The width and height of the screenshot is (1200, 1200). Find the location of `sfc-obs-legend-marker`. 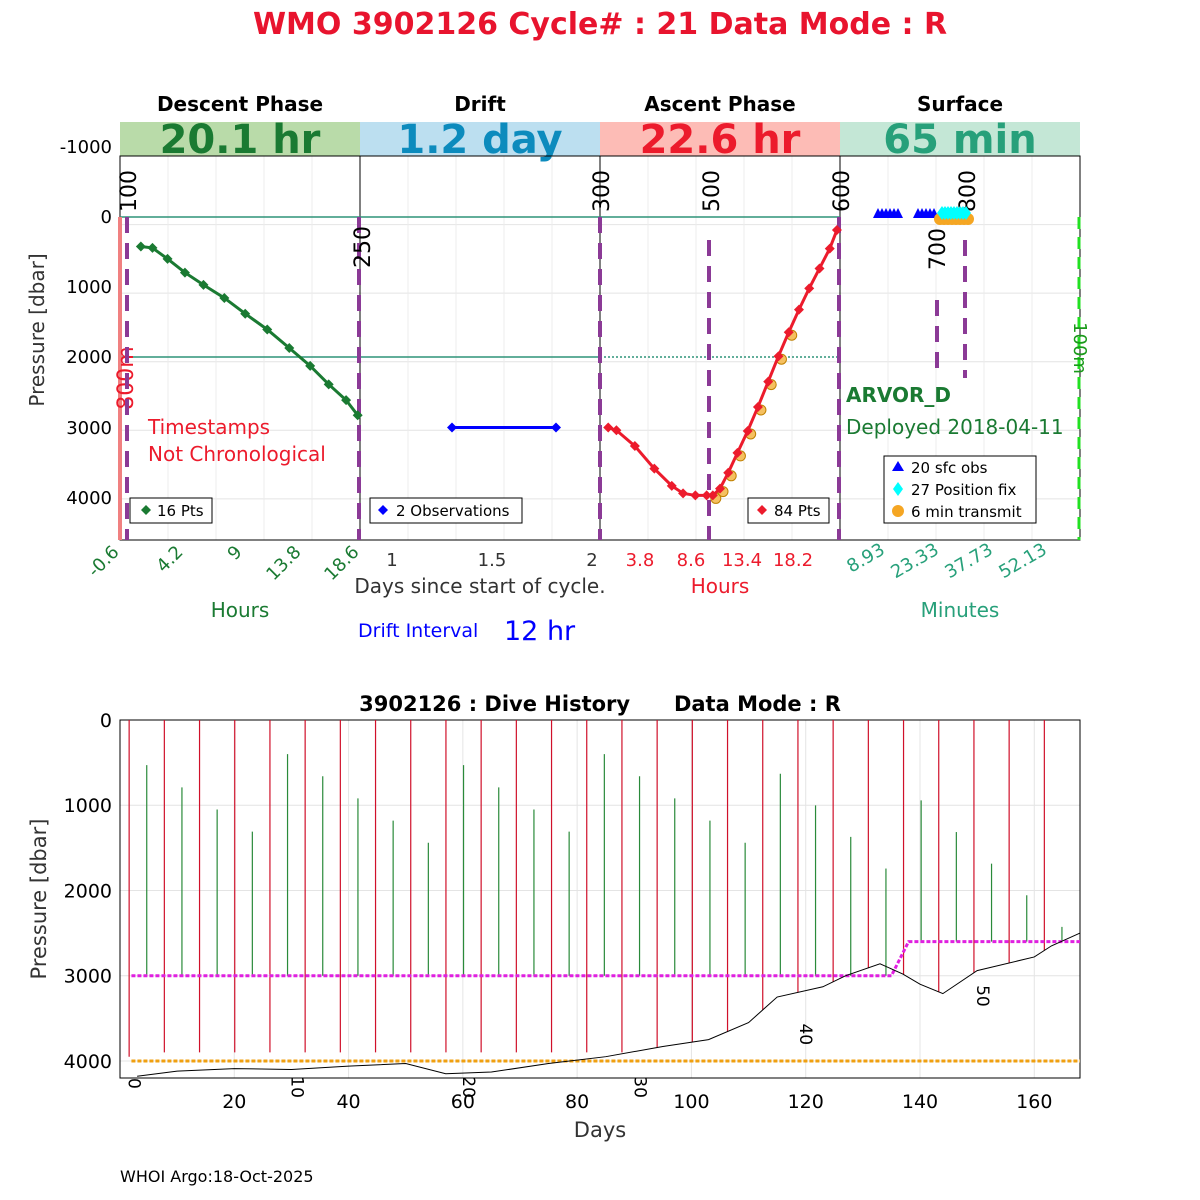

sfc-obs-legend-marker is located at coordinates (898, 466).